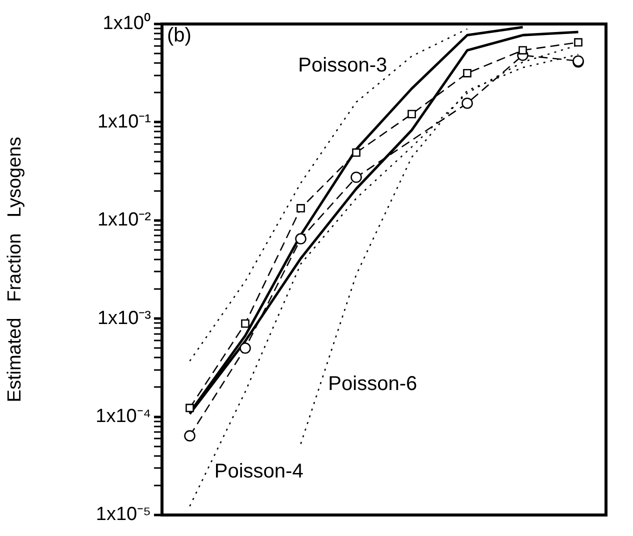  What do you see at coordinates (124, 318) in the screenshot?
I see `y-tick-label: 1x10⁻³` at bounding box center [124, 318].